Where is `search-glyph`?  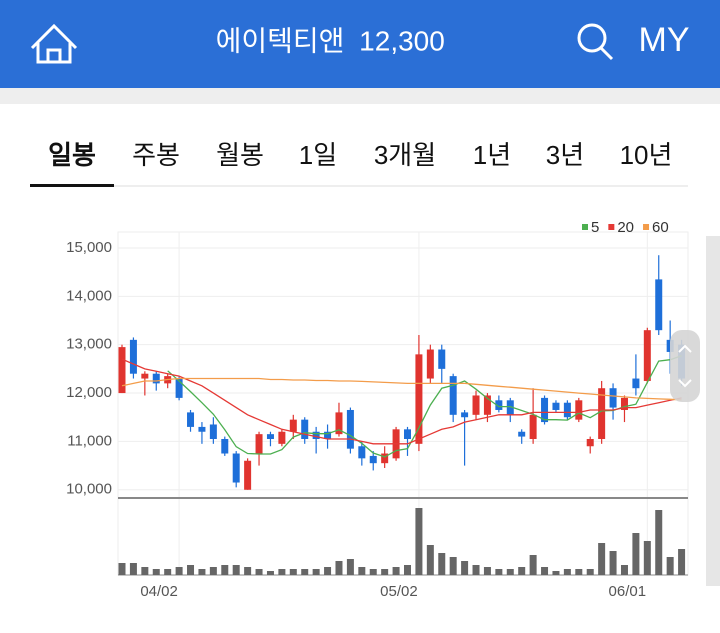 search-glyph is located at coordinates (592, 38).